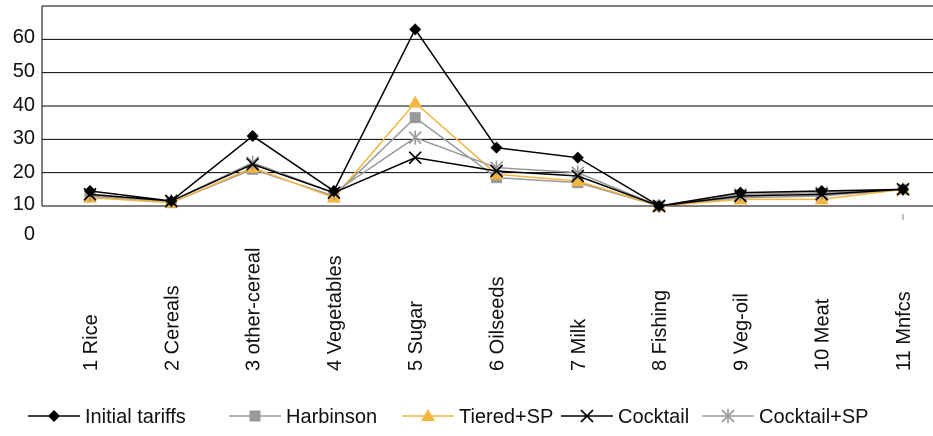 Image resolution: width=933 pixels, height=436 pixels. Describe the element at coordinates (498, 324) in the screenshot. I see `x-tick-label: 6 Oilseeds` at that location.